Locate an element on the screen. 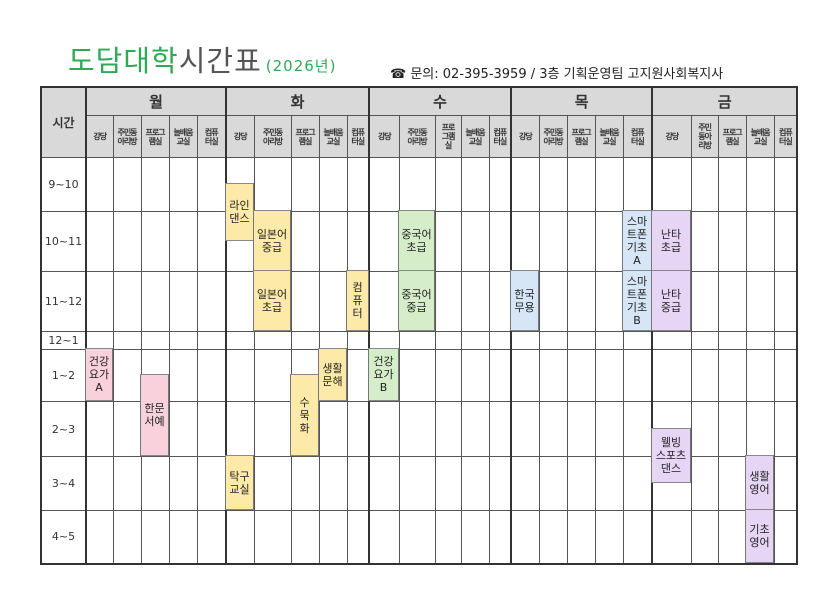  class-block: 스마 트폰 기초 A is located at coordinates (637, 240).